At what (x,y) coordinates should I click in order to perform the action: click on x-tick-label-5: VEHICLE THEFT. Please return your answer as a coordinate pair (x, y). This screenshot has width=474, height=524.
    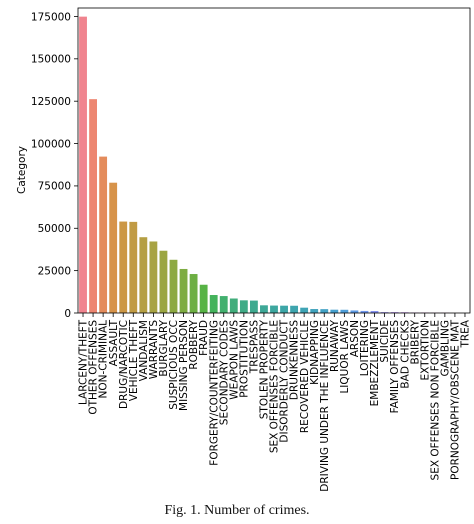
    Looking at the image, I should click on (134, 360).